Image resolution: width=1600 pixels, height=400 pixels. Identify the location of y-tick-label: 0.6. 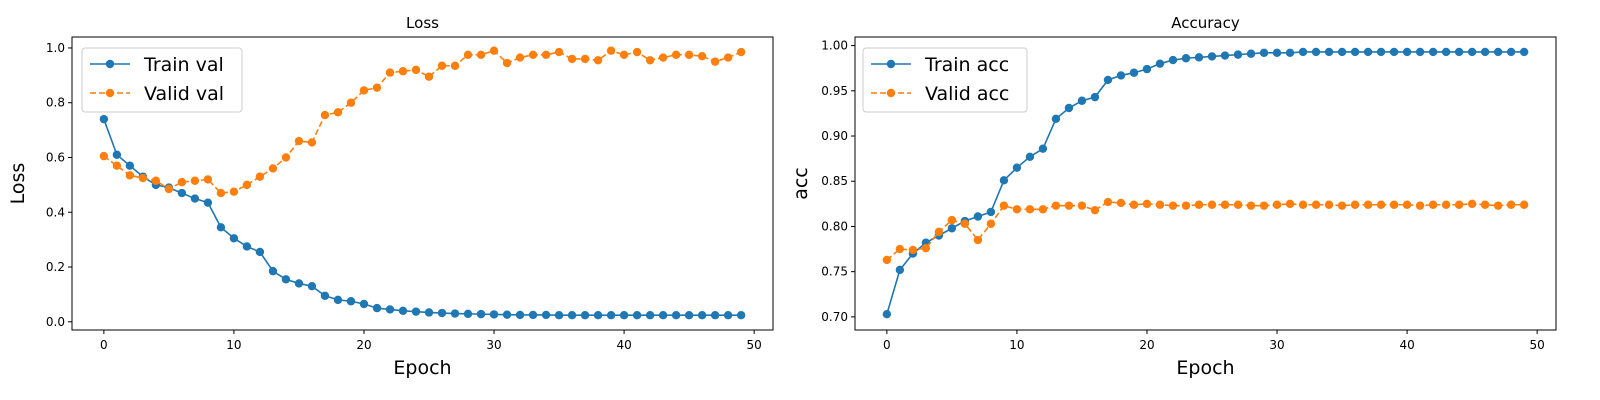
(55, 157).